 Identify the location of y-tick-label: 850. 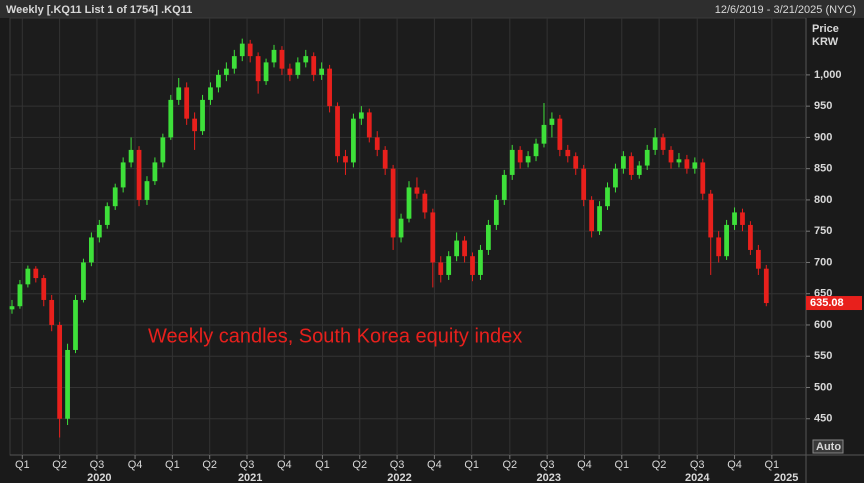
(823, 169).